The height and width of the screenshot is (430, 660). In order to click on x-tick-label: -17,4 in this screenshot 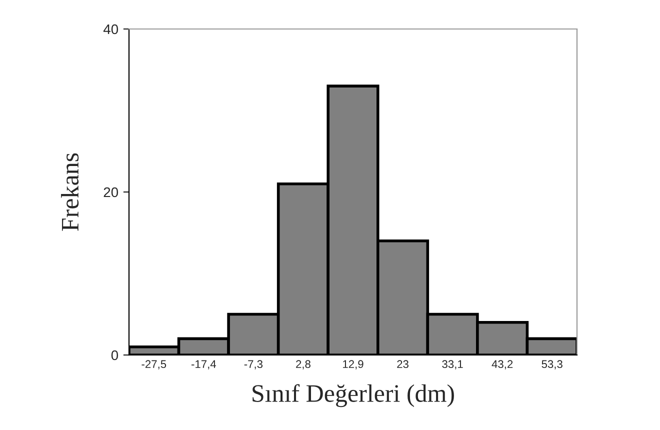, I will do `click(204, 365)`.